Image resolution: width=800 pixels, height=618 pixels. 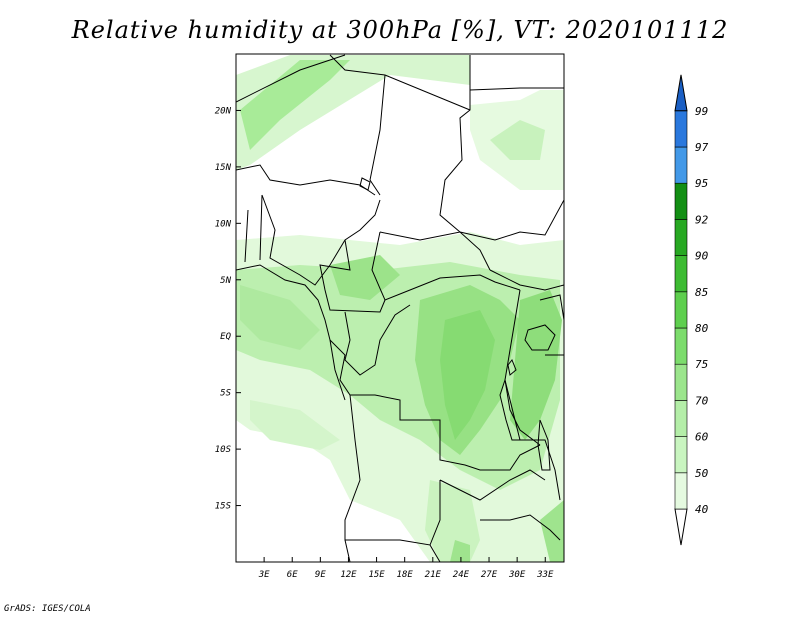 I want to click on lat-tick-label: 15S, so click(x=223, y=507).